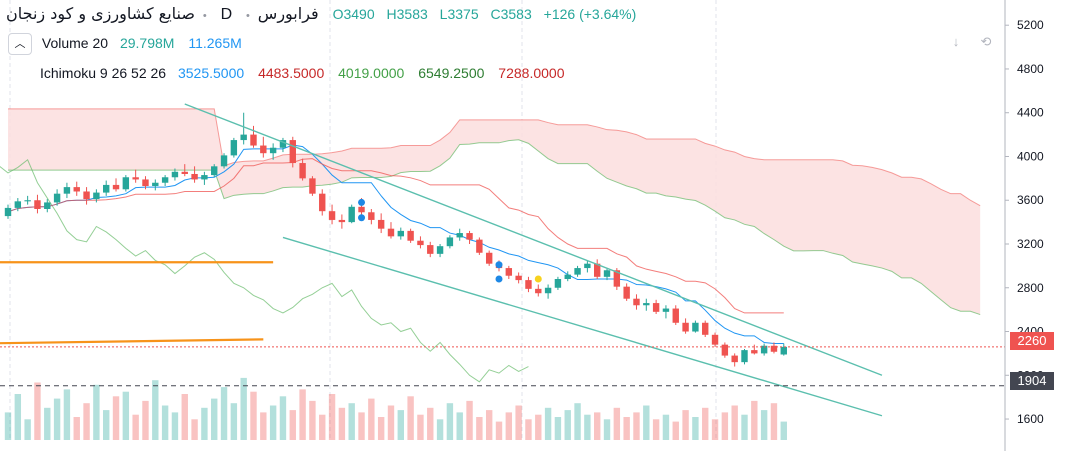 This screenshot has width=1071, height=456. I want to click on refresh-icon: ⟲, so click(986, 41).